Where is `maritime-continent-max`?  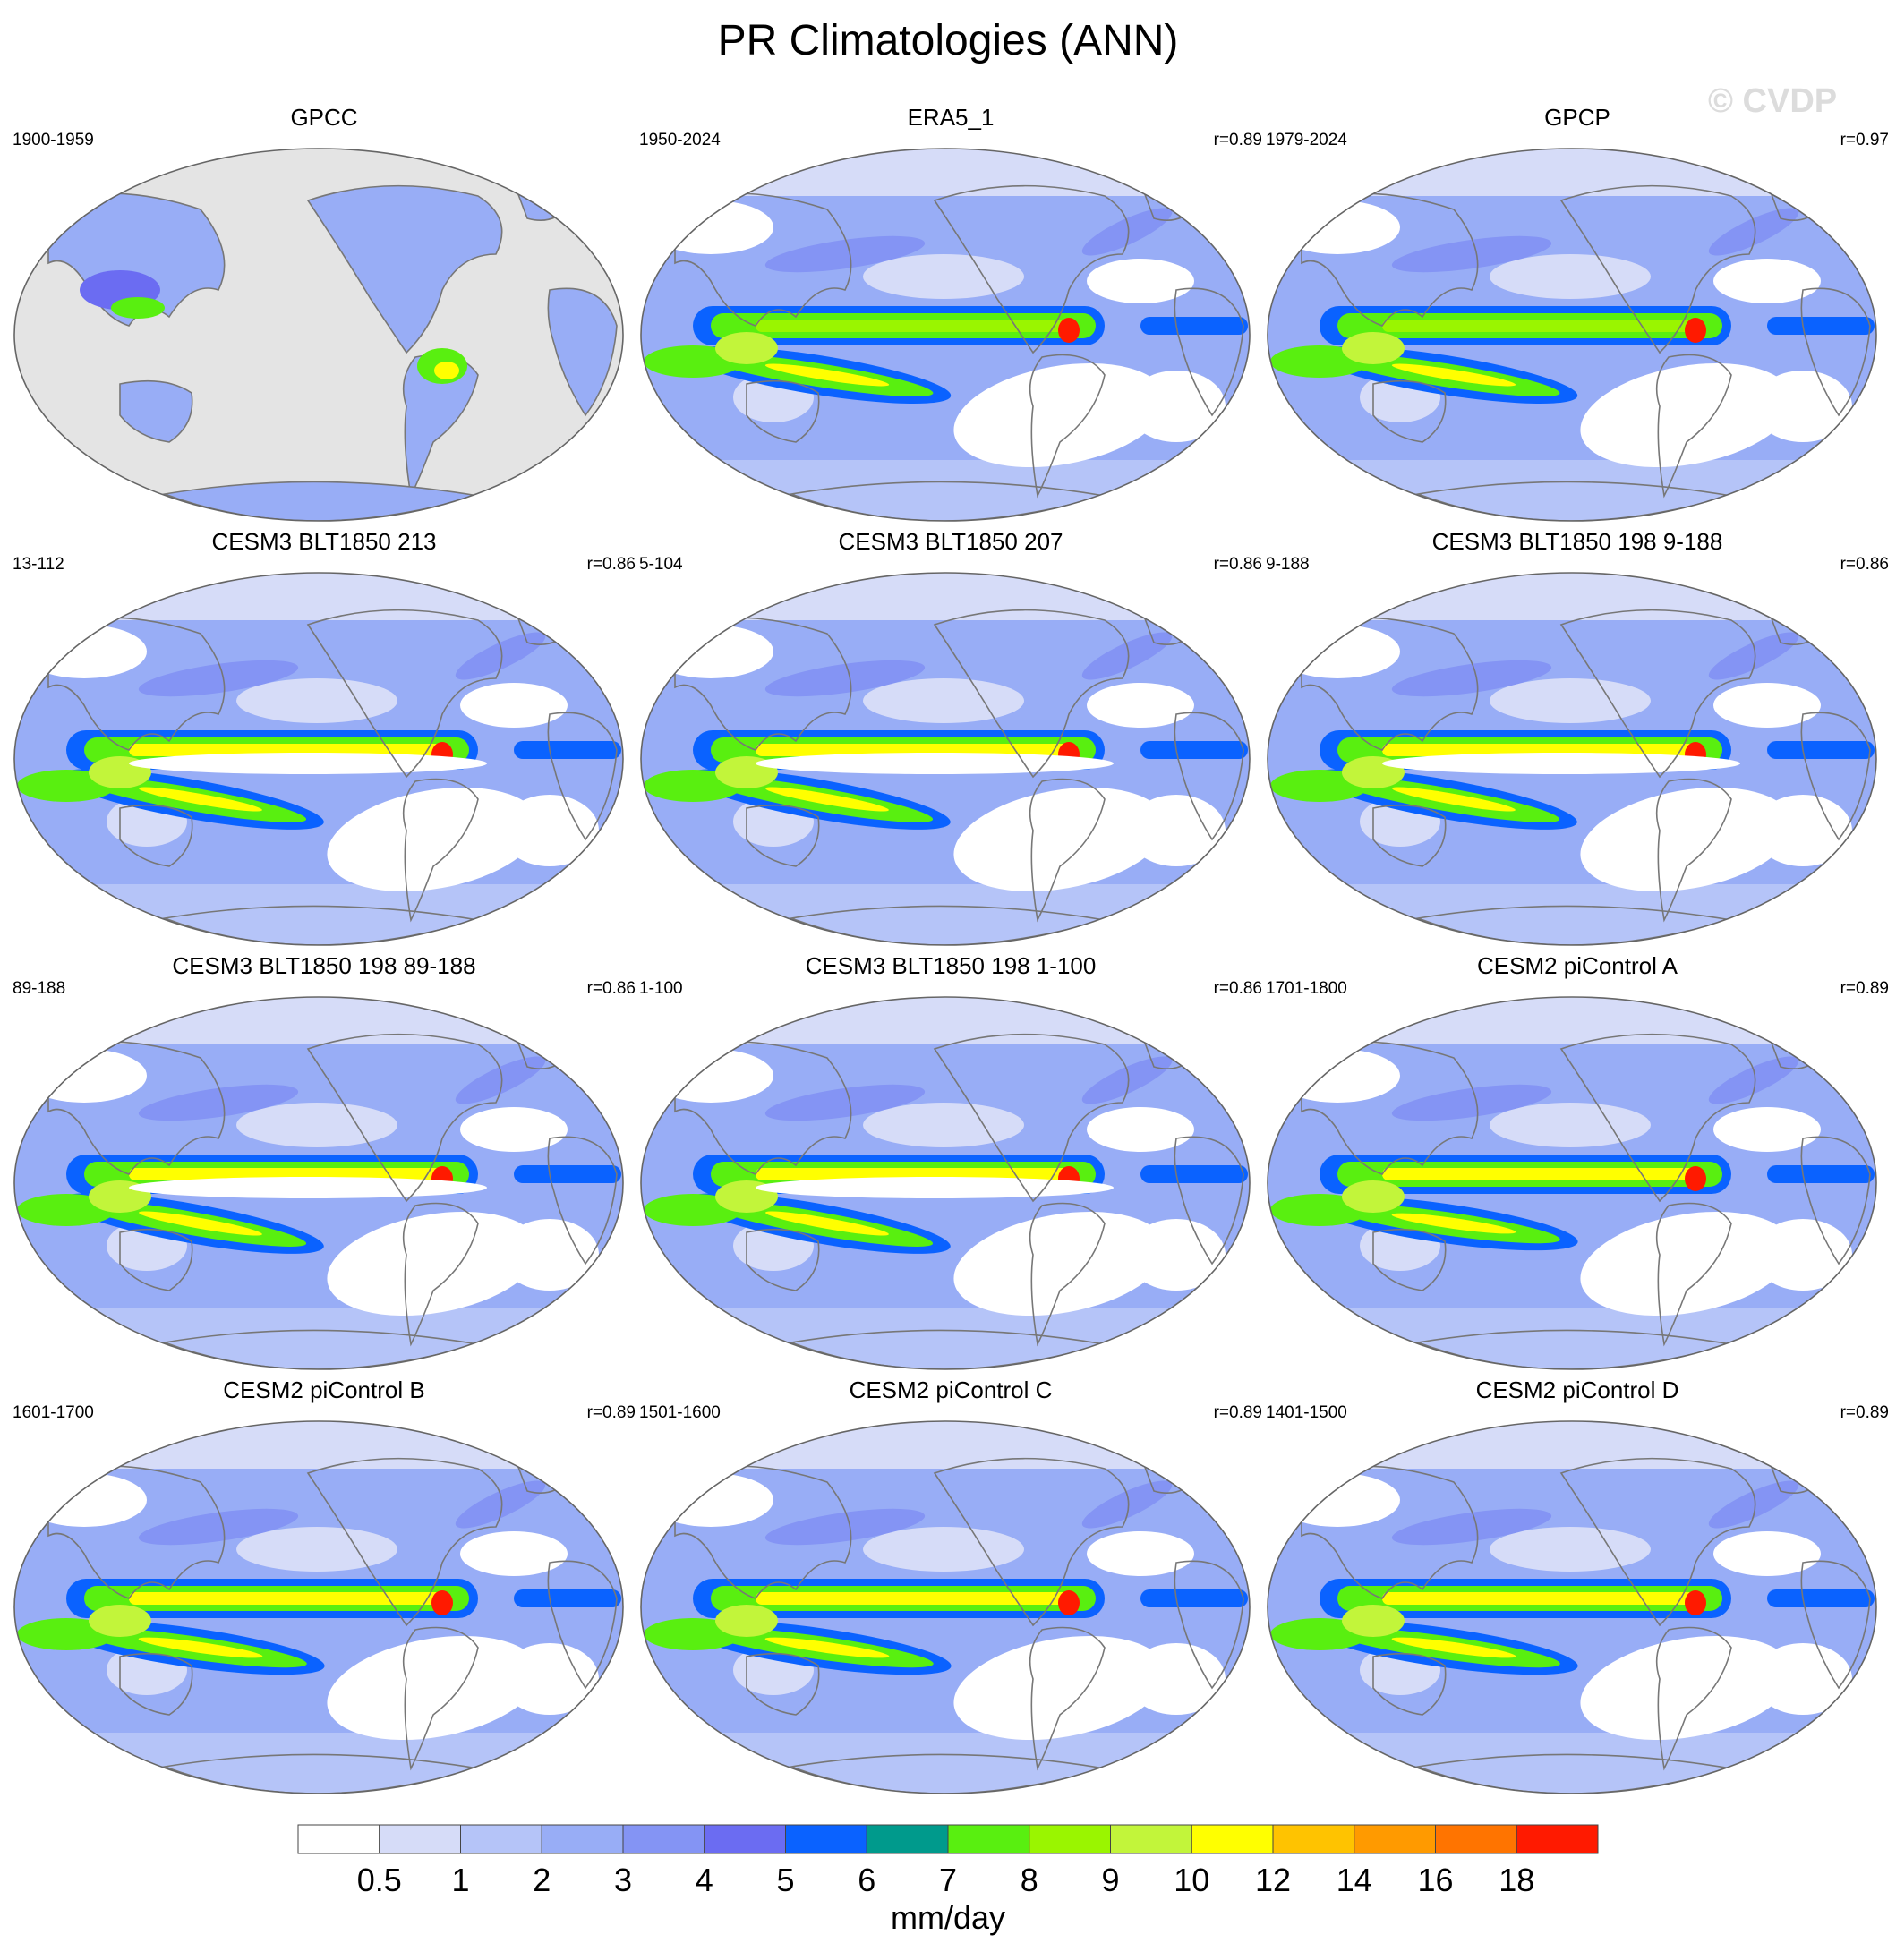
maritime-continent-max is located at coordinates (138, 308).